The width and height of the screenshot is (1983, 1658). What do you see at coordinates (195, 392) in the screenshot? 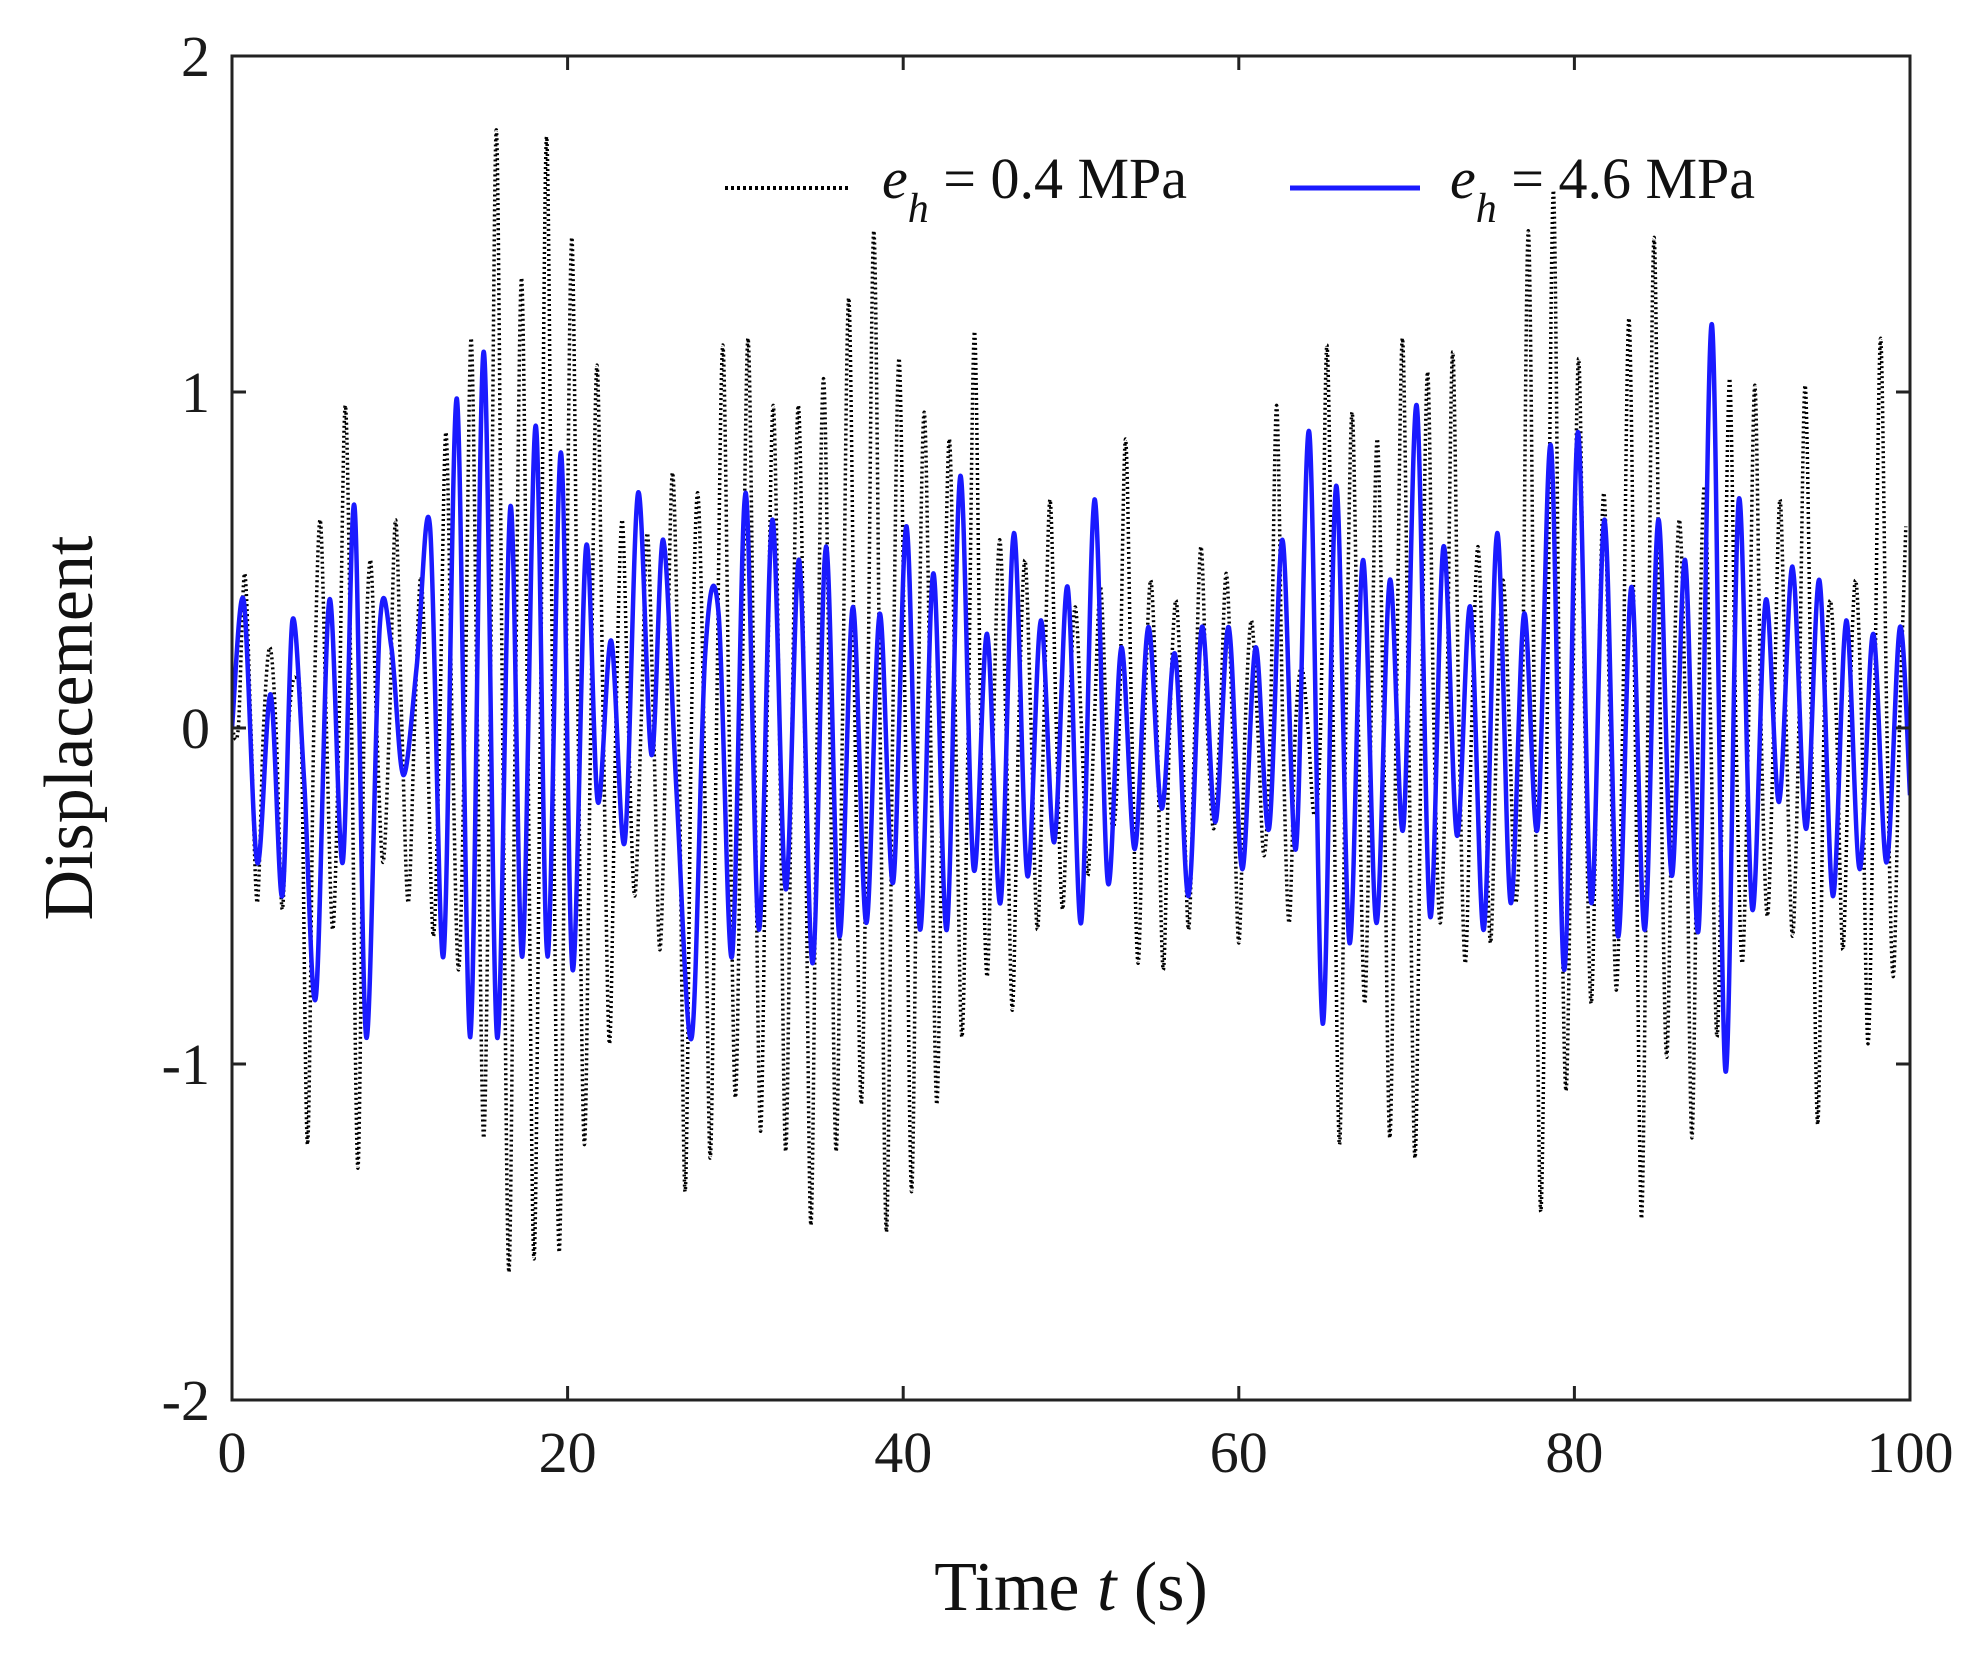
I see `y-tick-label: 1` at bounding box center [195, 392].